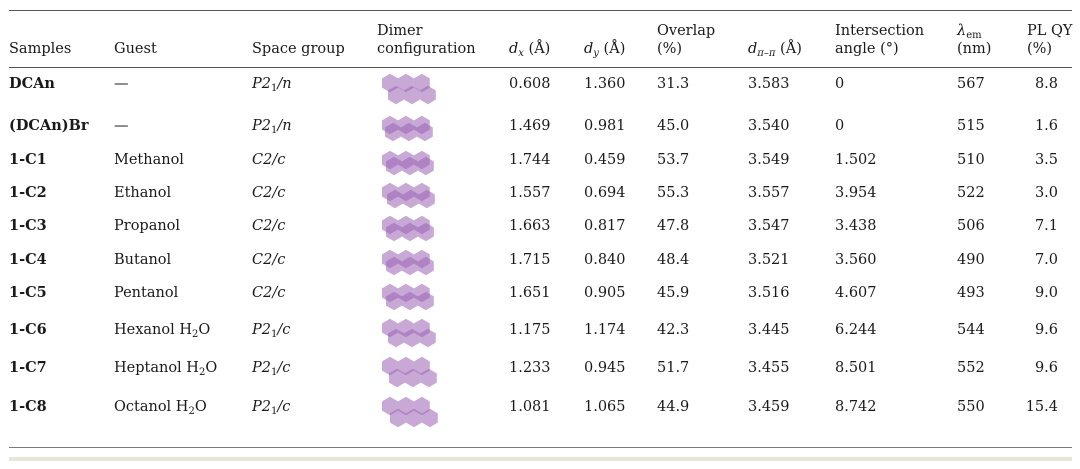 This screenshot has width=1080, height=469. I want to click on header-guest: Guest, so click(135, 49).